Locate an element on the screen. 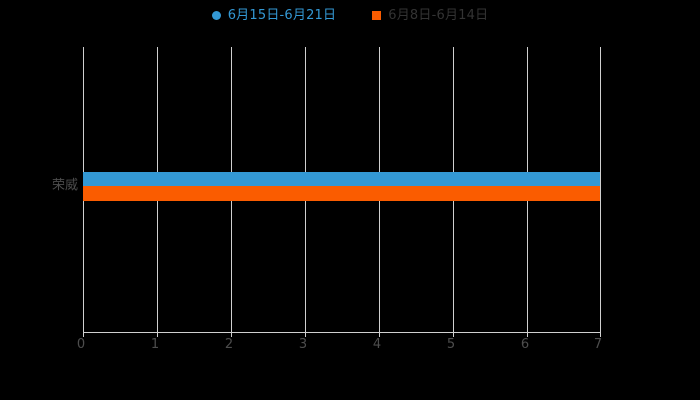 This screenshot has width=700, height=400. x-tick-label-3: 3 is located at coordinates (303, 344).